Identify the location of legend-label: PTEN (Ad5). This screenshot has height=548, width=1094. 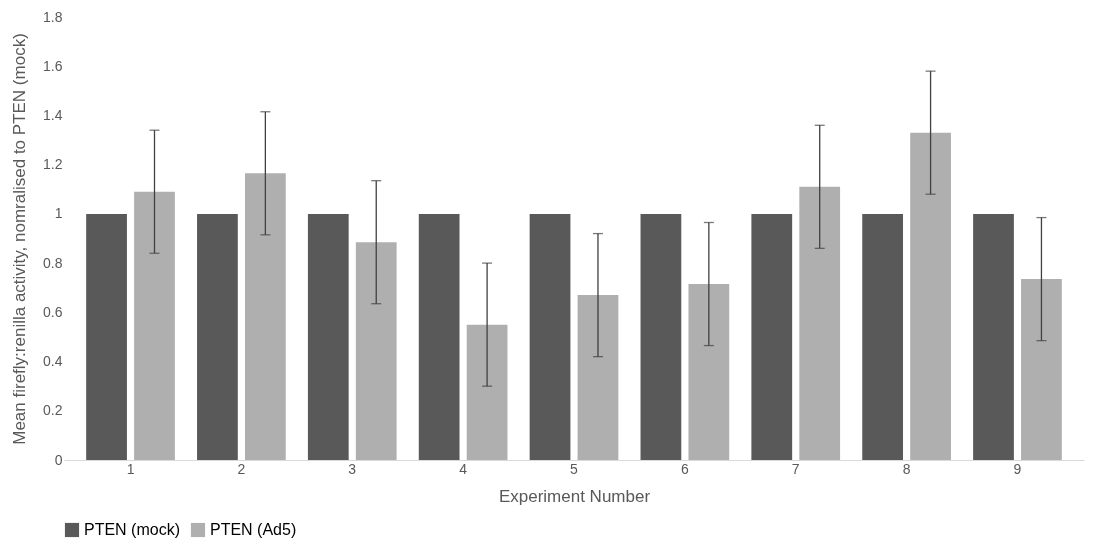
(253, 529).